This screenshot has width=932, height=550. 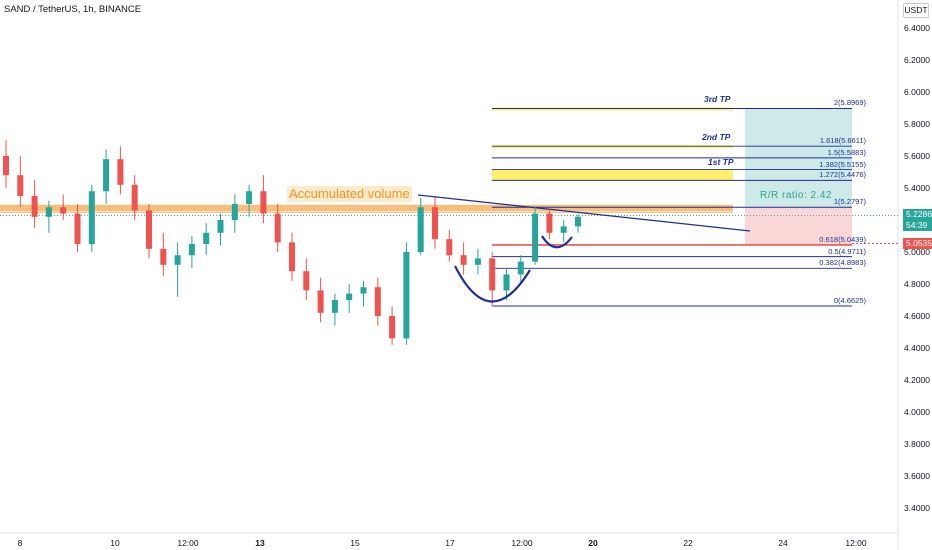 I want to click on price-tick: 6.0000, so click(x=917, y=92).